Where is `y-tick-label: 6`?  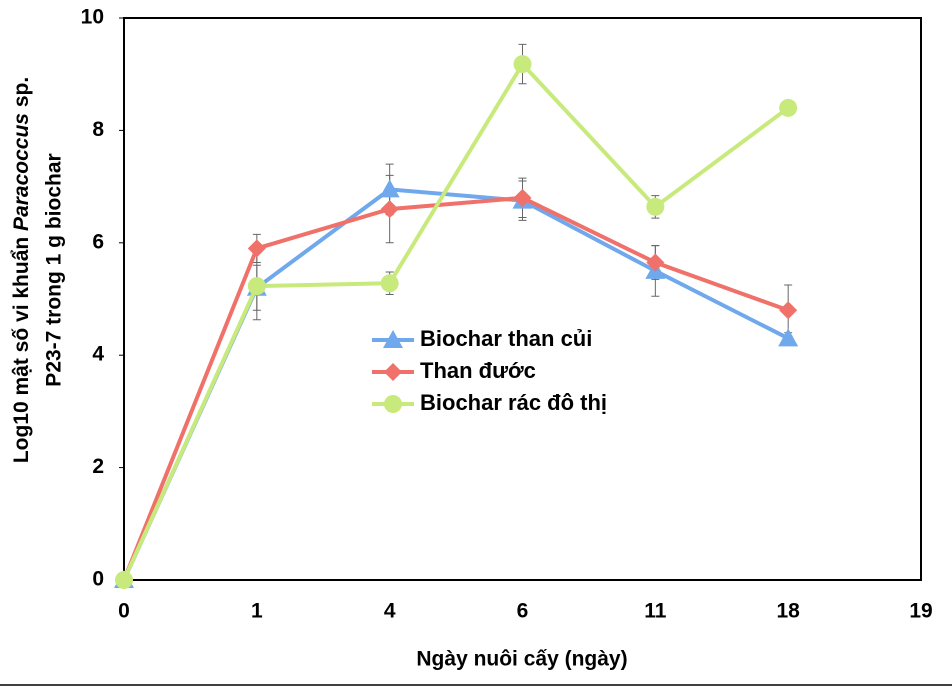 y-tick-label: 6 is located at coordinates (98, 241).